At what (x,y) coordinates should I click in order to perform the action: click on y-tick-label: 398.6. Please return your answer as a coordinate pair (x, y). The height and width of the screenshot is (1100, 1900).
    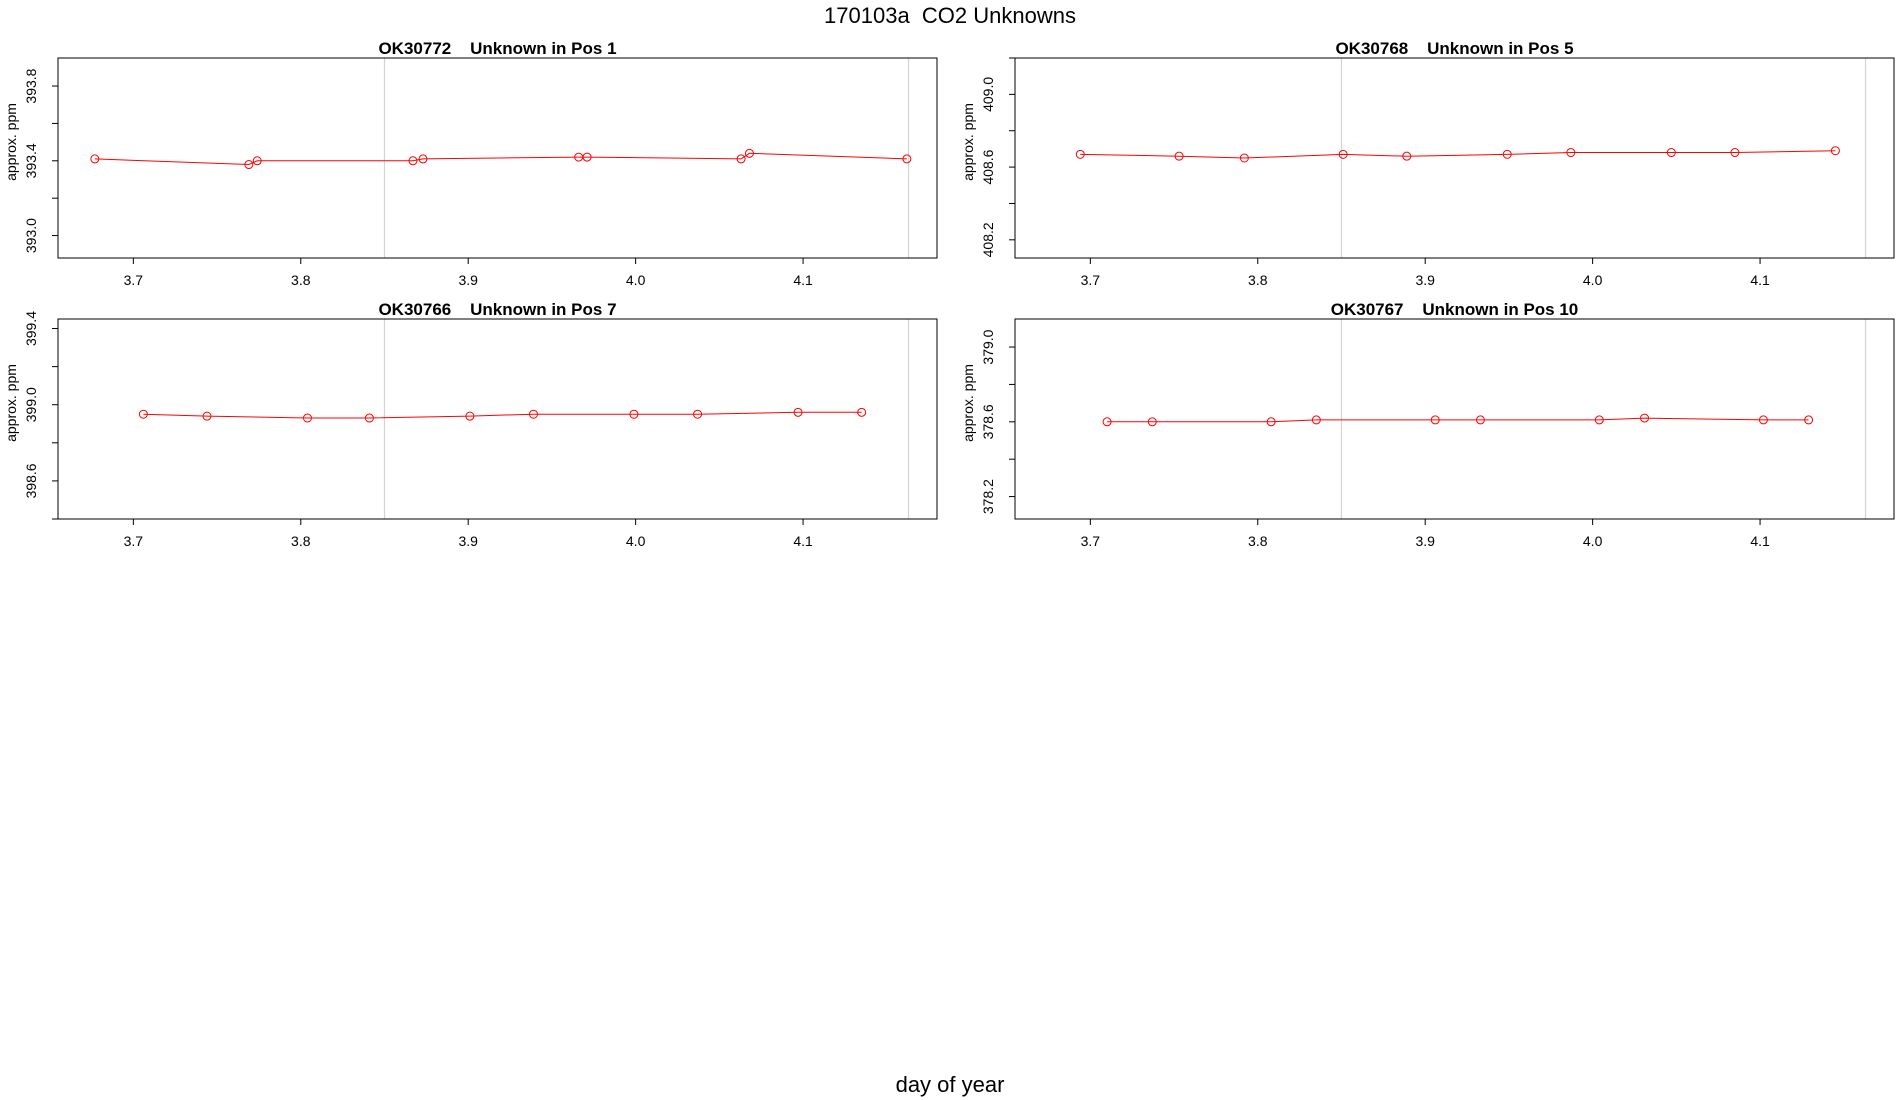
    Looking at the image, I should click on (31, 480).